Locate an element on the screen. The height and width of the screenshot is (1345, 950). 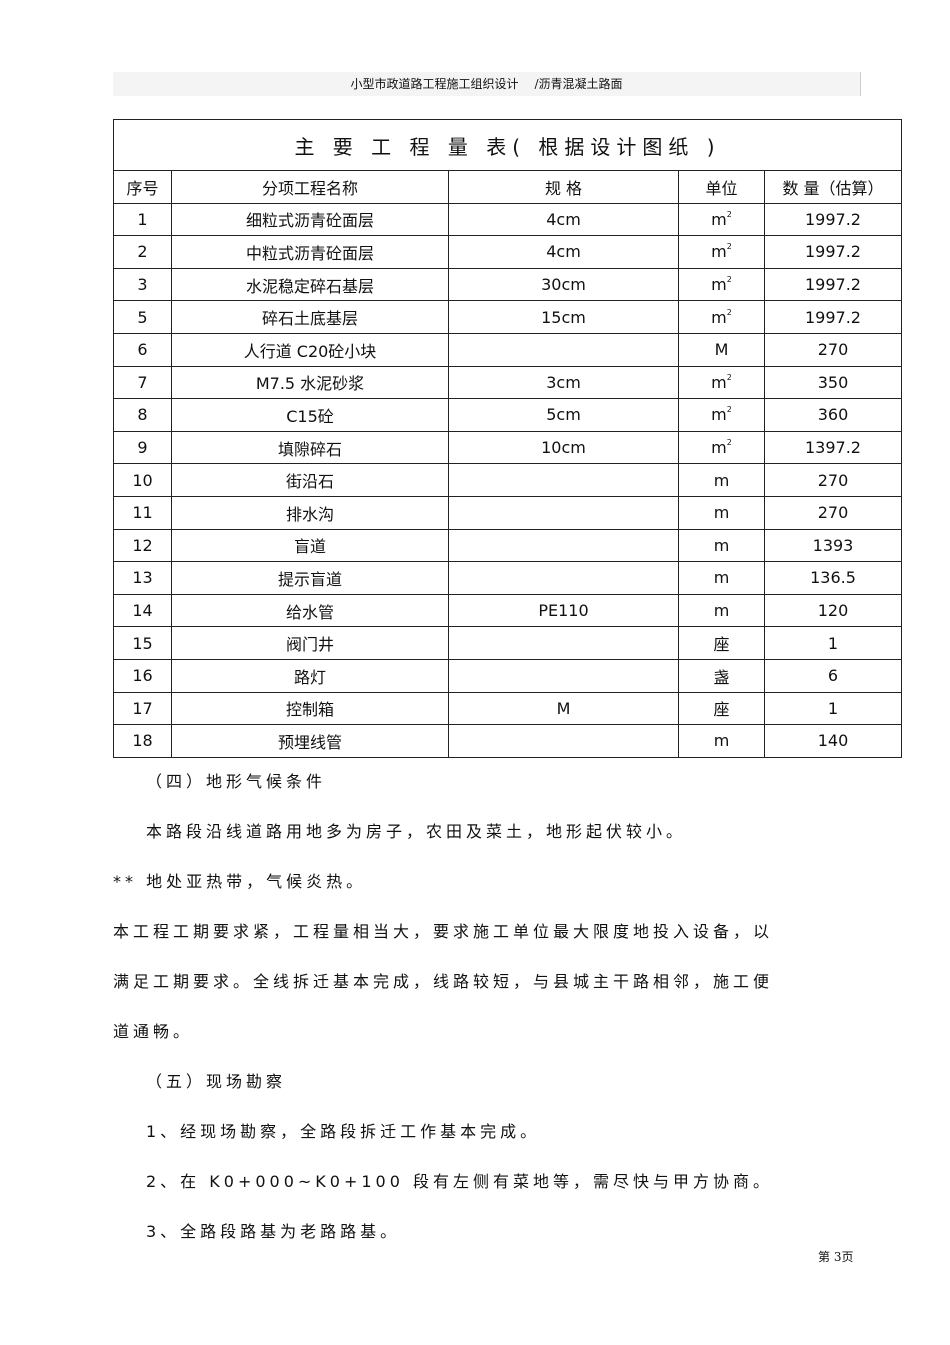
table-cell: 14 is located at coordinates (142, 610).